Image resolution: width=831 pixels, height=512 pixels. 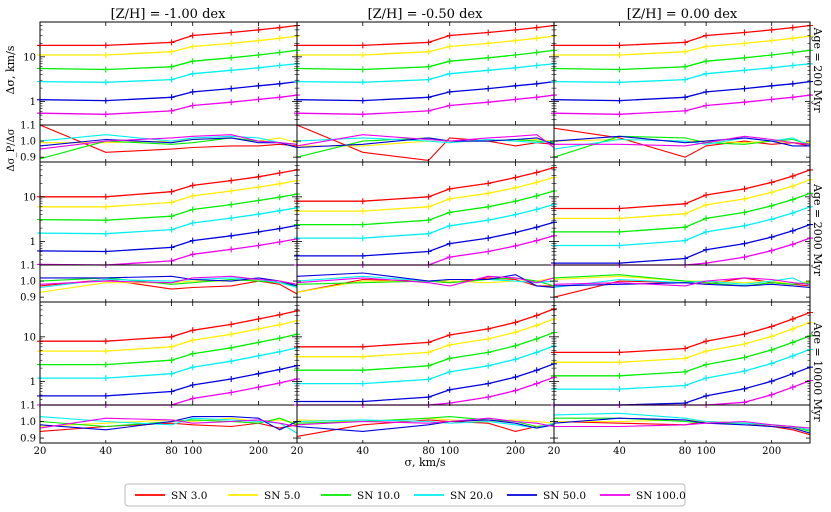 What do you see at coordinates (682, 424) in the screenshot?
I see `ratio-line-sn-100.0` at bounding box center [682, 424].